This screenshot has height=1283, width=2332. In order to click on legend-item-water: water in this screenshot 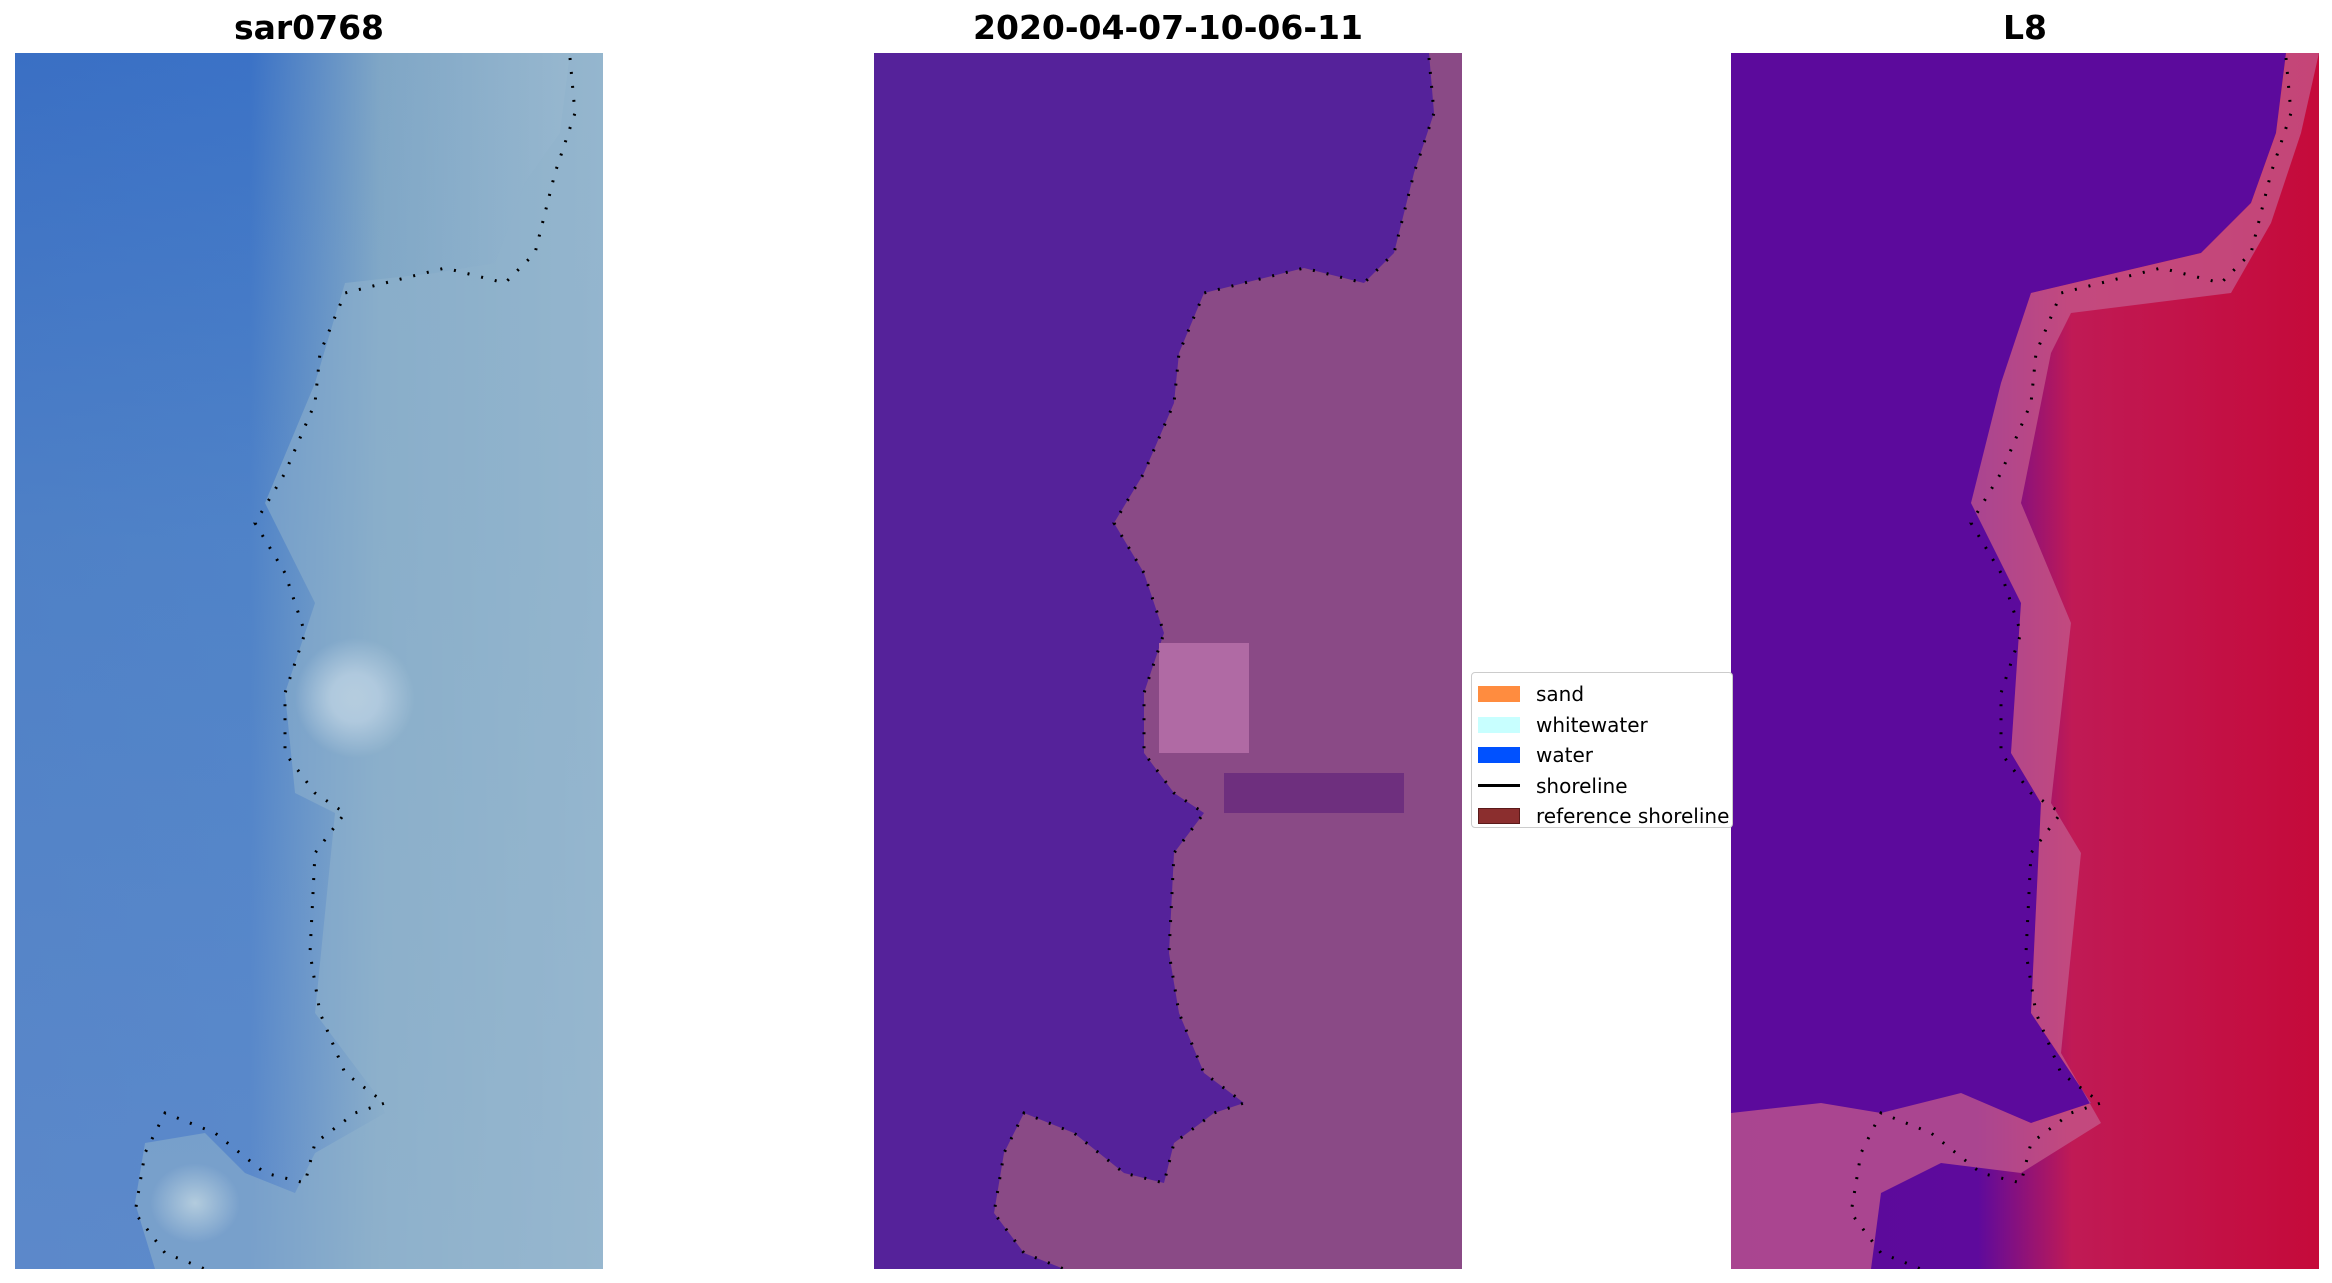, I will do `click(1605, 755)`.